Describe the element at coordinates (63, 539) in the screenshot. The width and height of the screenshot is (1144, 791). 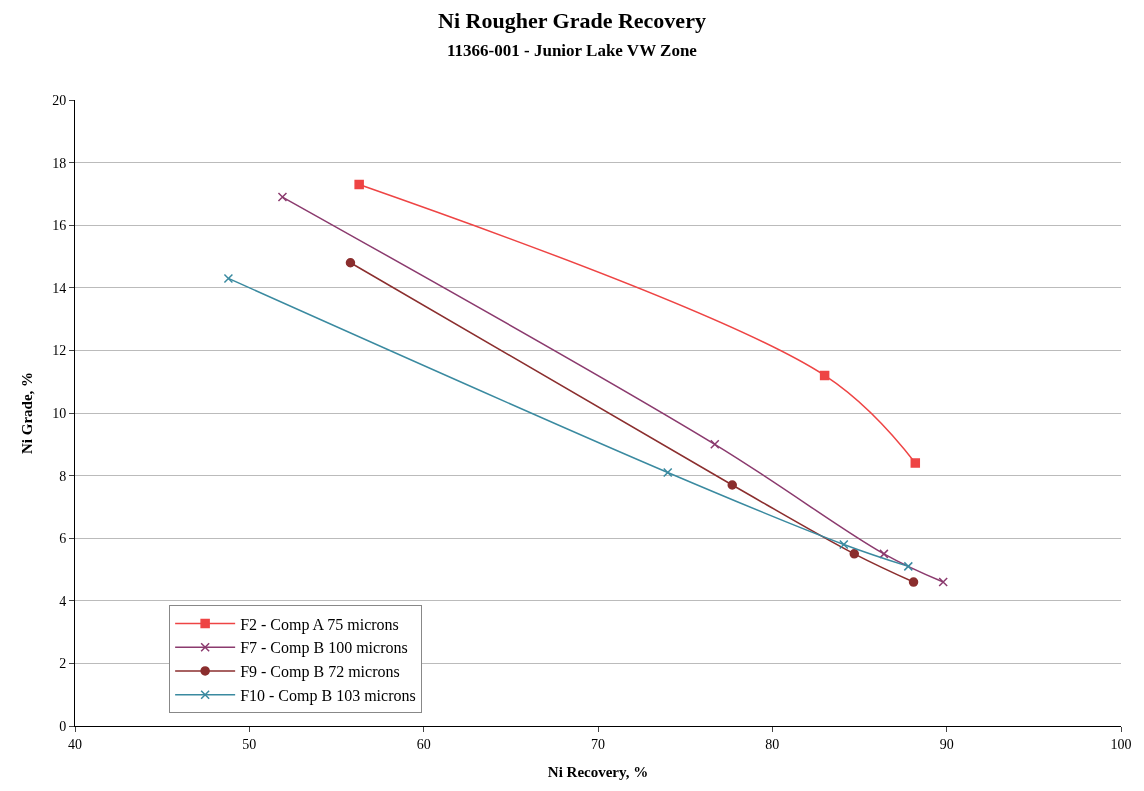
I see `y-tick-label: 6` at that location.